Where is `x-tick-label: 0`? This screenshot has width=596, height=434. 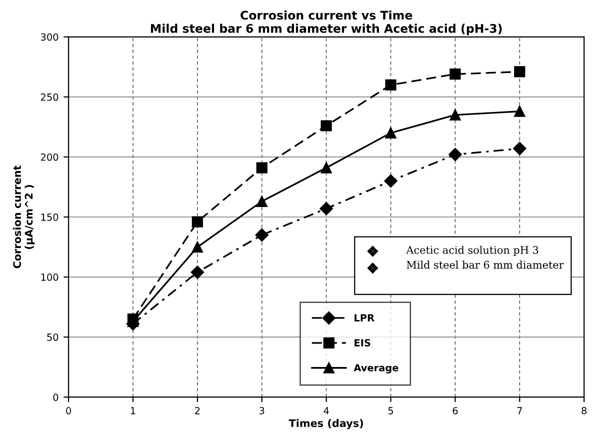
x-tick-label: 0 is located at coordinates (68, 410).